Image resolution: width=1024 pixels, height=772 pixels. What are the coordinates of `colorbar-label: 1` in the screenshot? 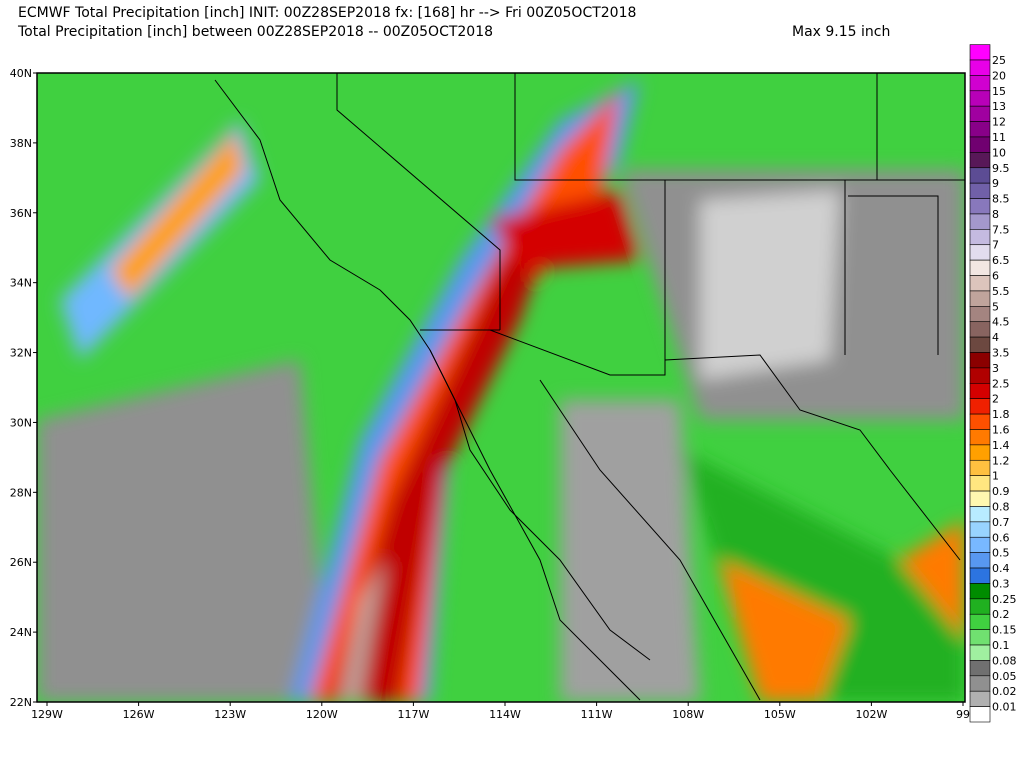 It's located at (995, 476).